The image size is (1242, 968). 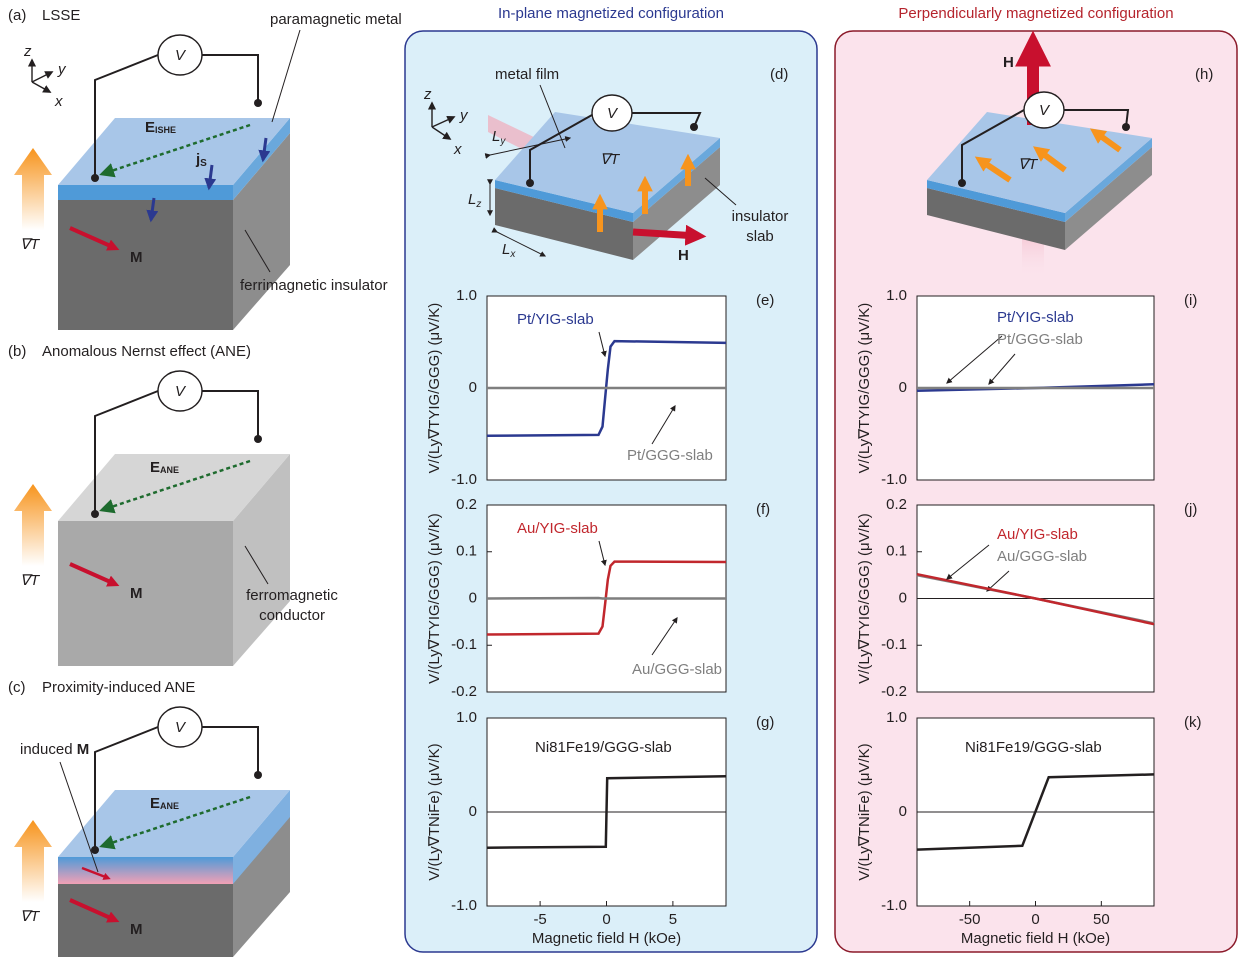 I want to click on spin-current-label: jS, so click(x=201, y=160).